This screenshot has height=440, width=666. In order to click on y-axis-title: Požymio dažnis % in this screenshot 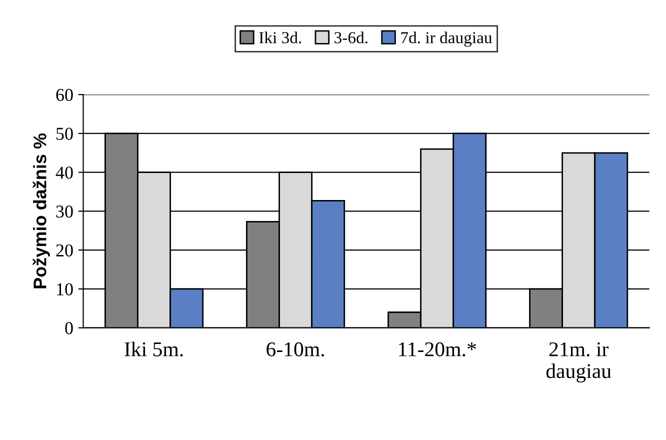, I will do `click(41, 210)`.